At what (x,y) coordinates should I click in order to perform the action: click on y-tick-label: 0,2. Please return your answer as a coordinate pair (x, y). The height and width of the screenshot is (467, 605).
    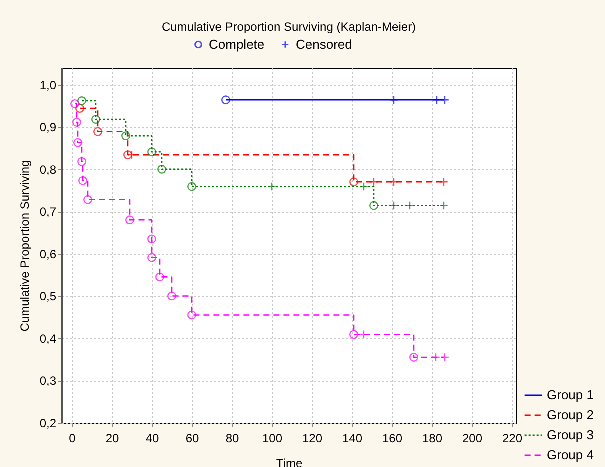
    Looking at the image, I should click on (48, 423).